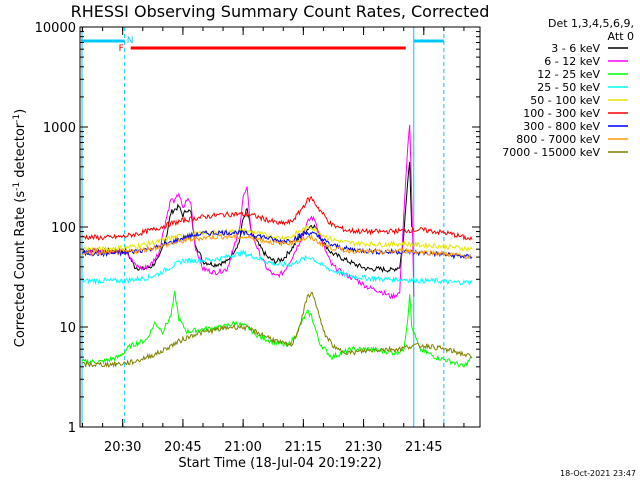 The image size is (640, 480). I want to click on flag-f-label: F, so click(121, 49).